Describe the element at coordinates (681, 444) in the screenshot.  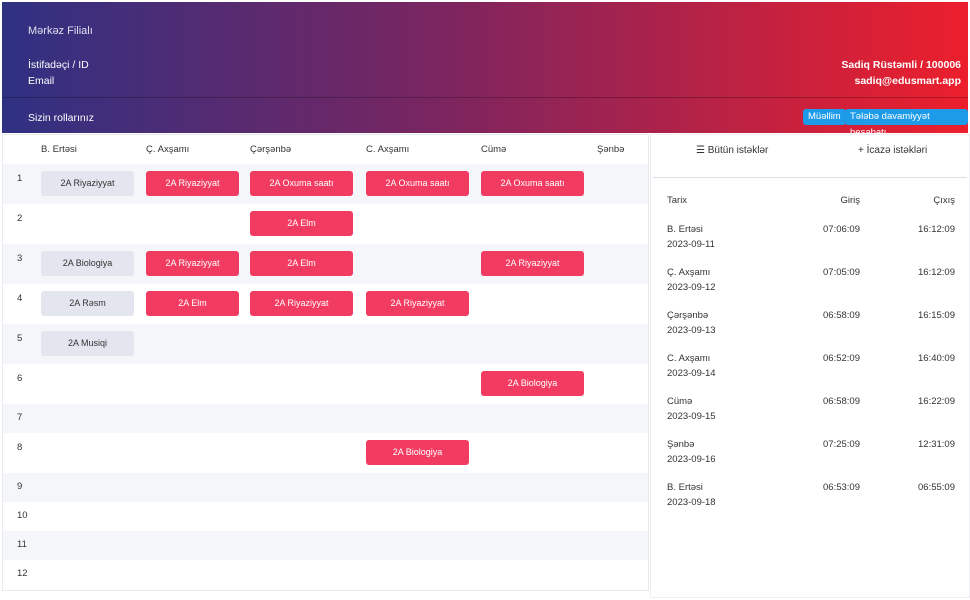
I see `day: Şənbə` at that location.